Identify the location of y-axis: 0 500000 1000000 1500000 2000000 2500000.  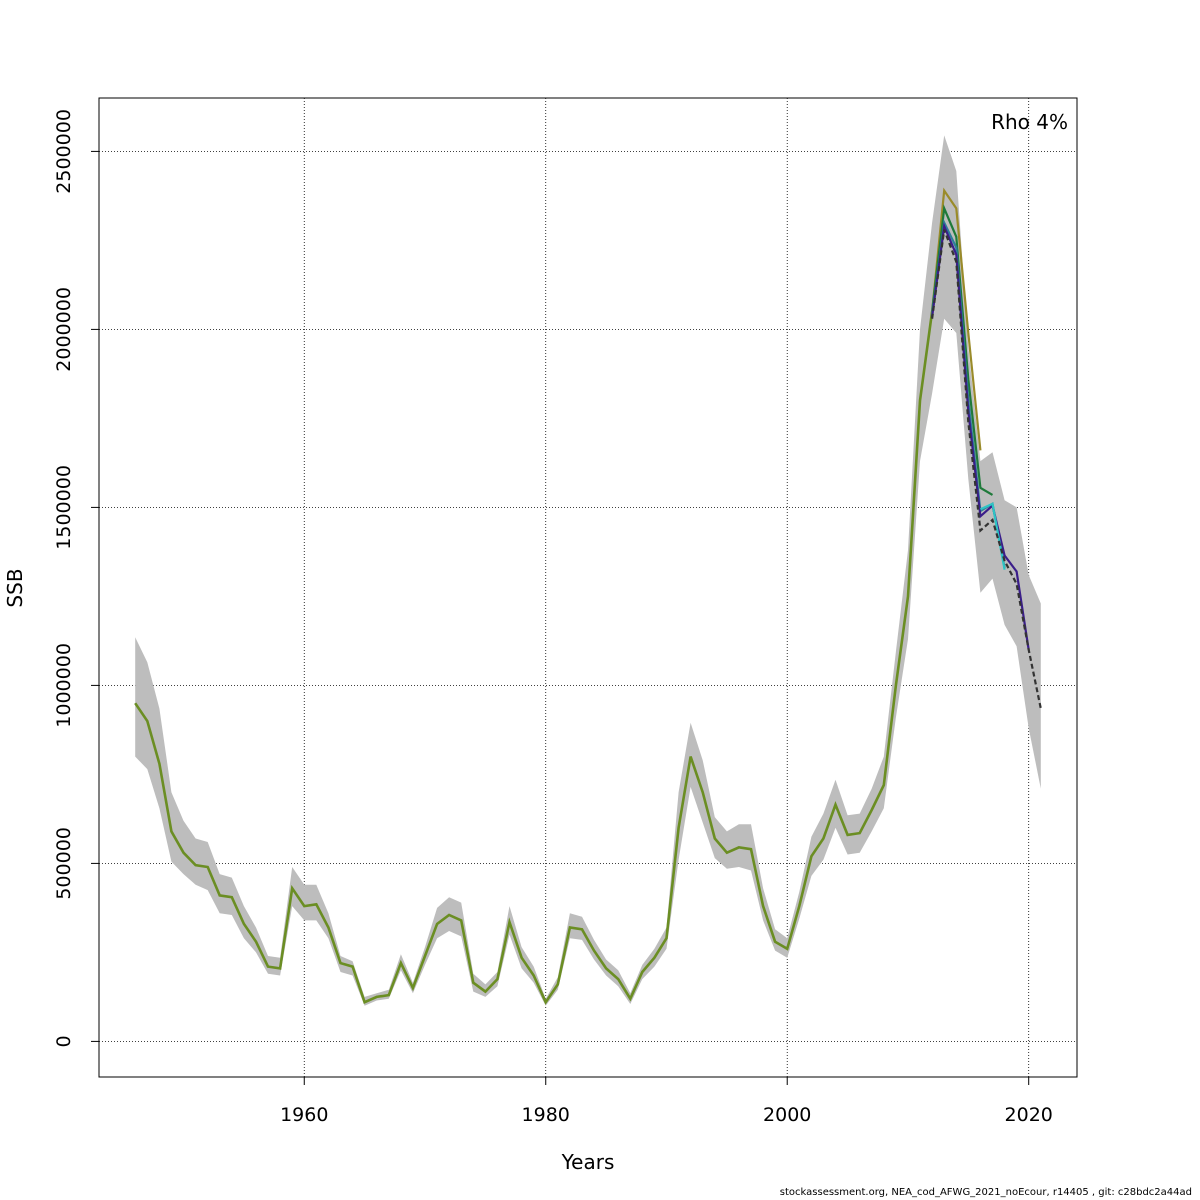
(76, 578).